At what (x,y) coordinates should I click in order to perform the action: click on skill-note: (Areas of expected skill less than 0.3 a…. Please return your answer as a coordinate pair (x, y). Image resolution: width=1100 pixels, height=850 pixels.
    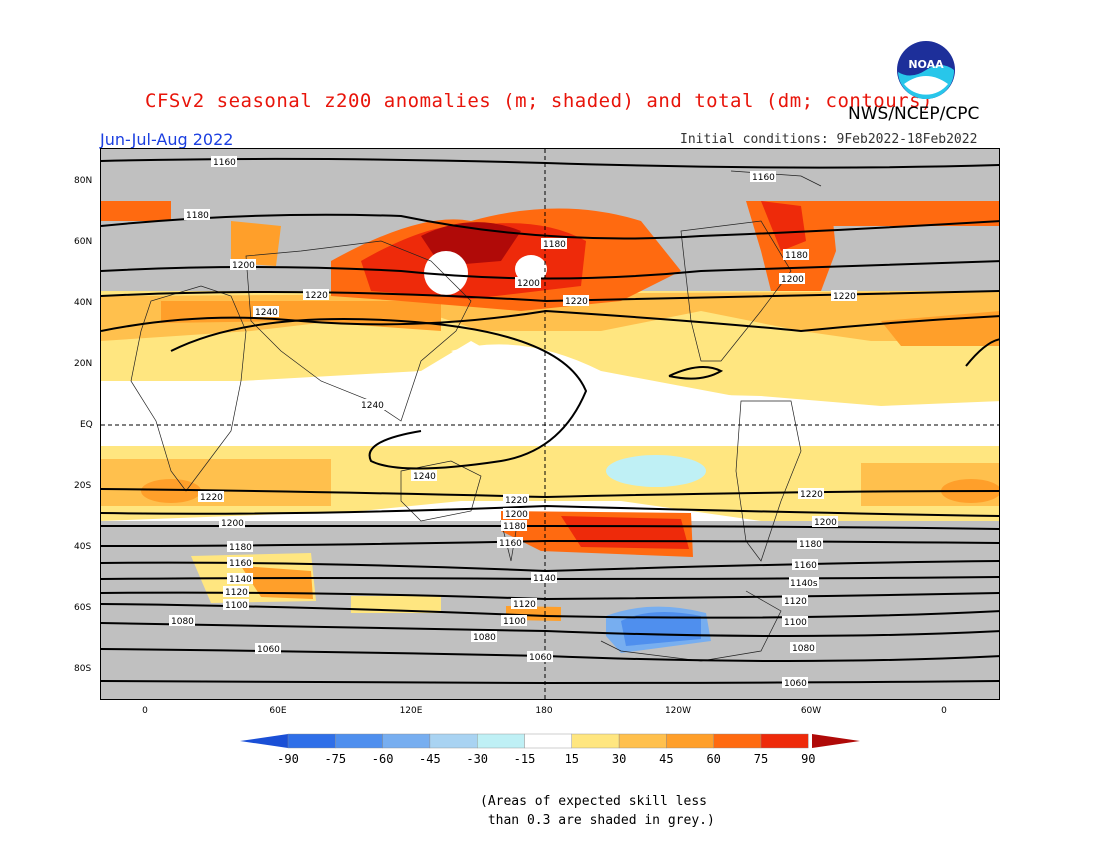
    Looking at the image, I should click on (597, 811).